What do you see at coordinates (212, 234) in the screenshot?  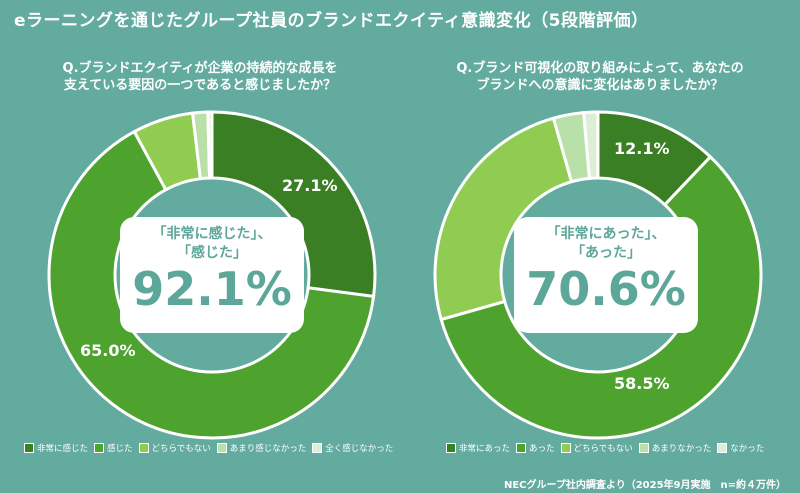 I see `center-label-1-line-1: 「非常に感じた」、` at bounding box center [212, 234].